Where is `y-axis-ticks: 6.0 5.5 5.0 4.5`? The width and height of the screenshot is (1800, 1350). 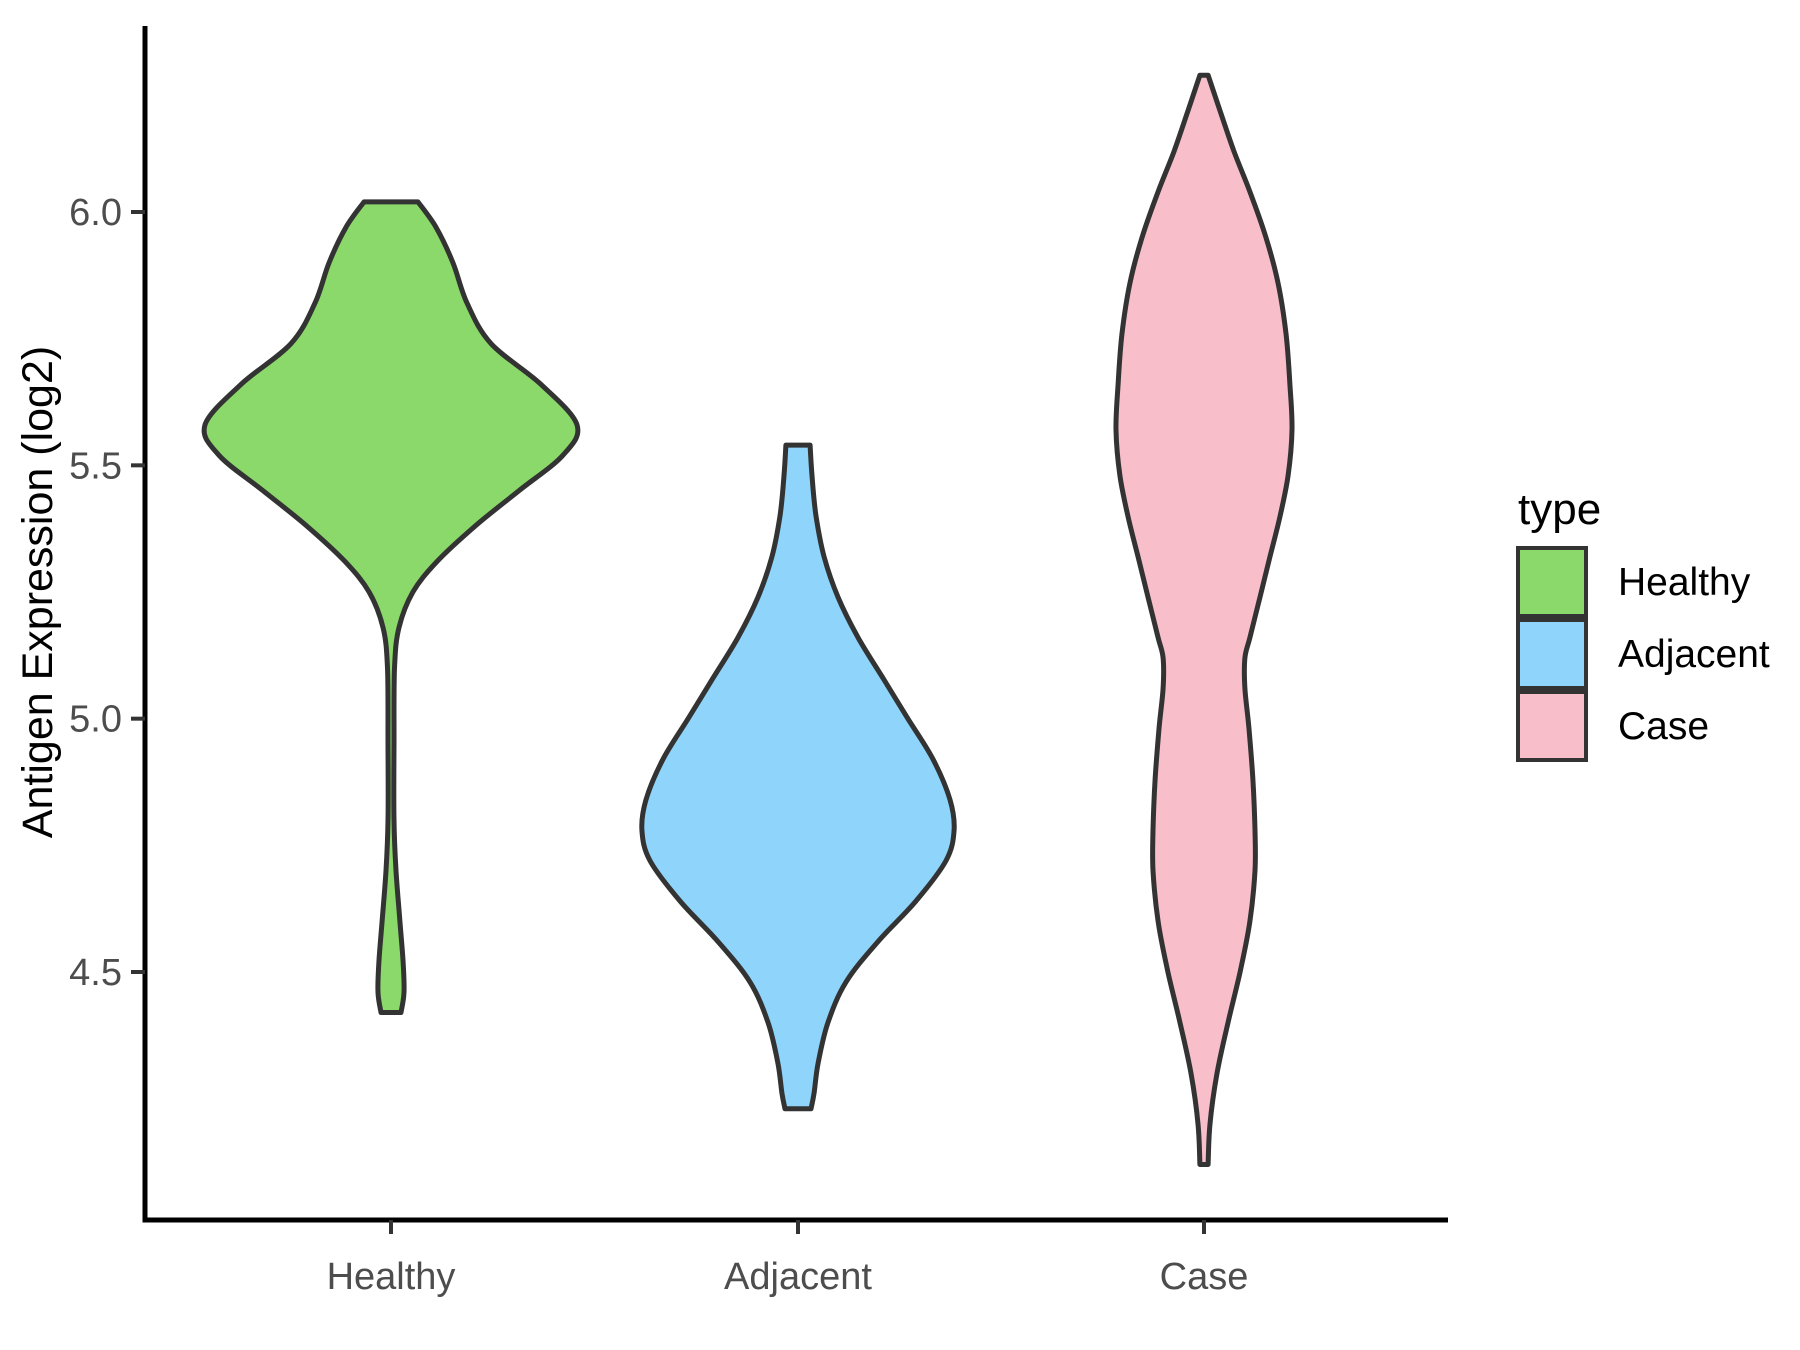
y-axis-ticks: 6.0 5.5 5.0 4.5 is located at coordinates (107, 593).